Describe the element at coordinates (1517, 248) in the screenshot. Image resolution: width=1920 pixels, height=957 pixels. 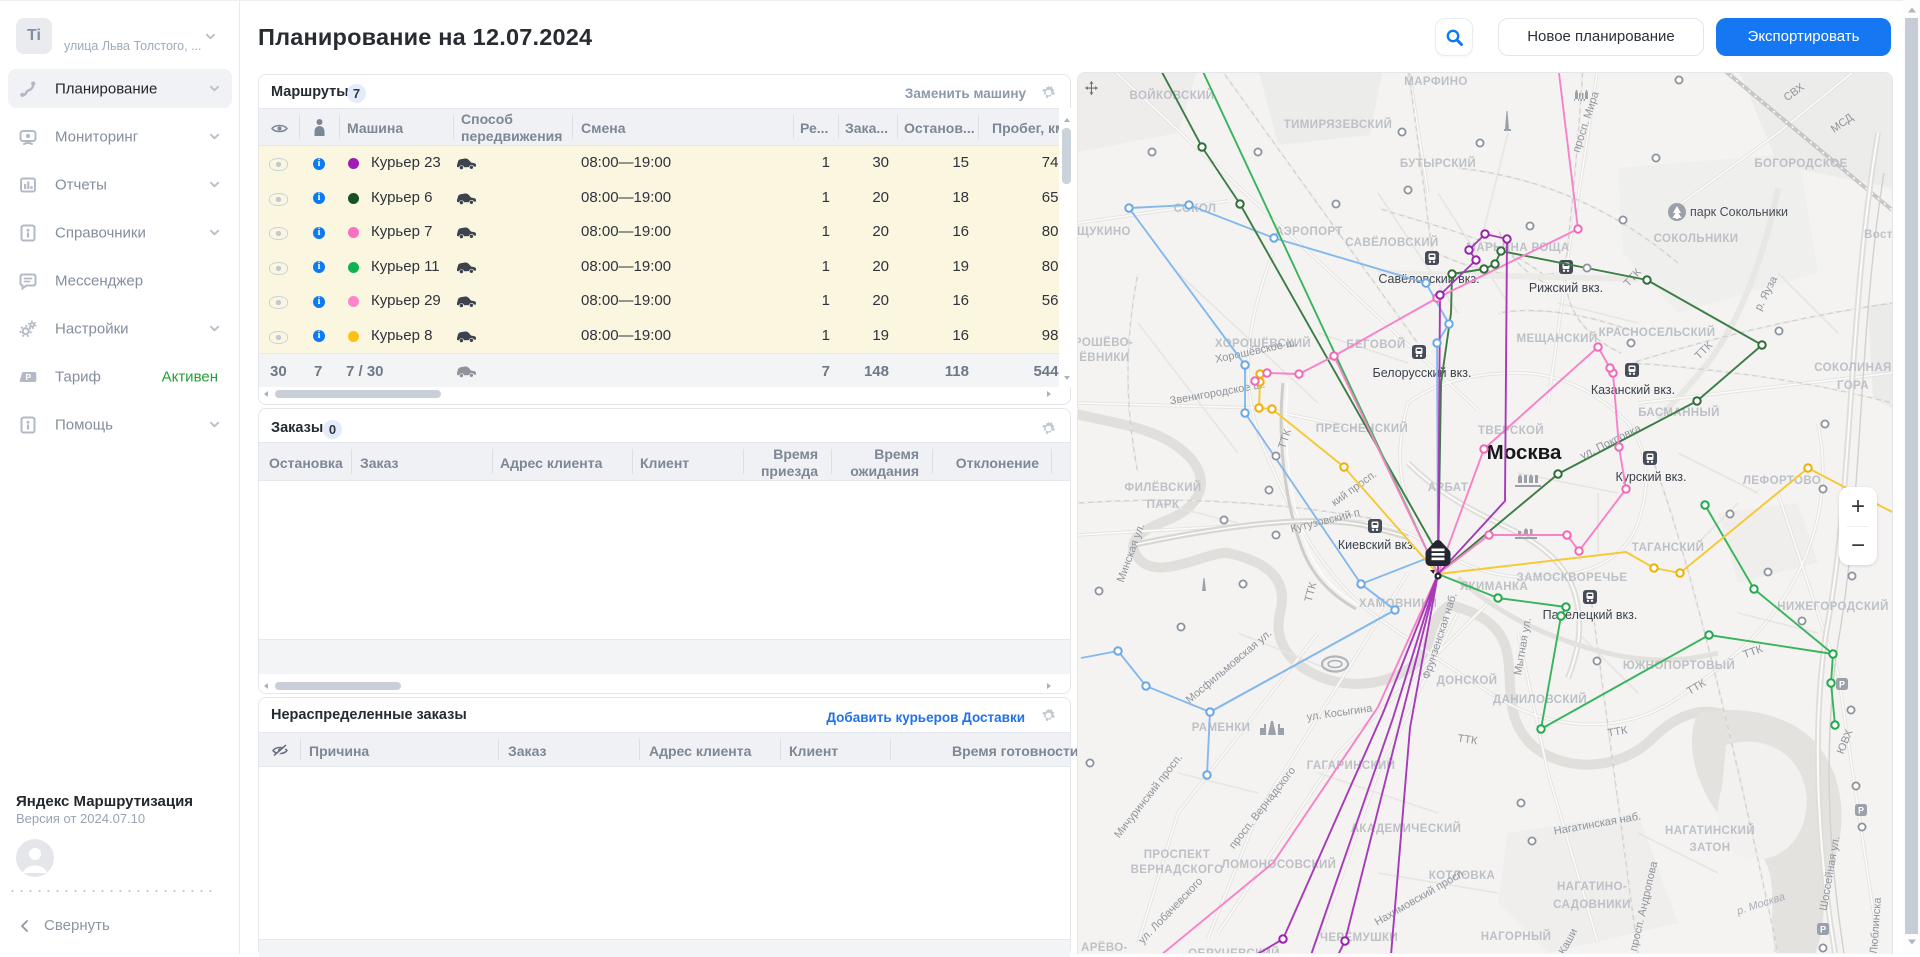
I see `svg-text: МАРЬИНА РОЩА` at that location.